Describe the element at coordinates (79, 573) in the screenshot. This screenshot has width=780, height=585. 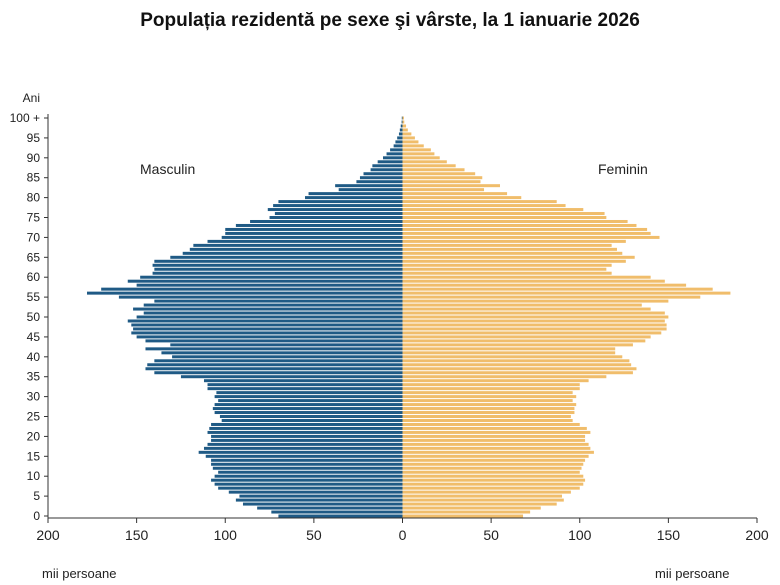
I see `x-unit-label-left: mii persoane` at that location.